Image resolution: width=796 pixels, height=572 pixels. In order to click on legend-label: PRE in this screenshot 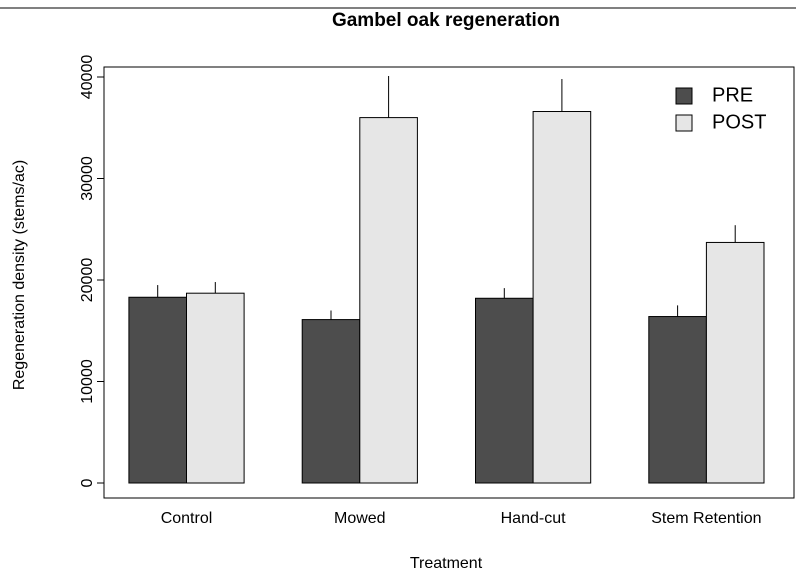, I will do `click(732, 95)`.